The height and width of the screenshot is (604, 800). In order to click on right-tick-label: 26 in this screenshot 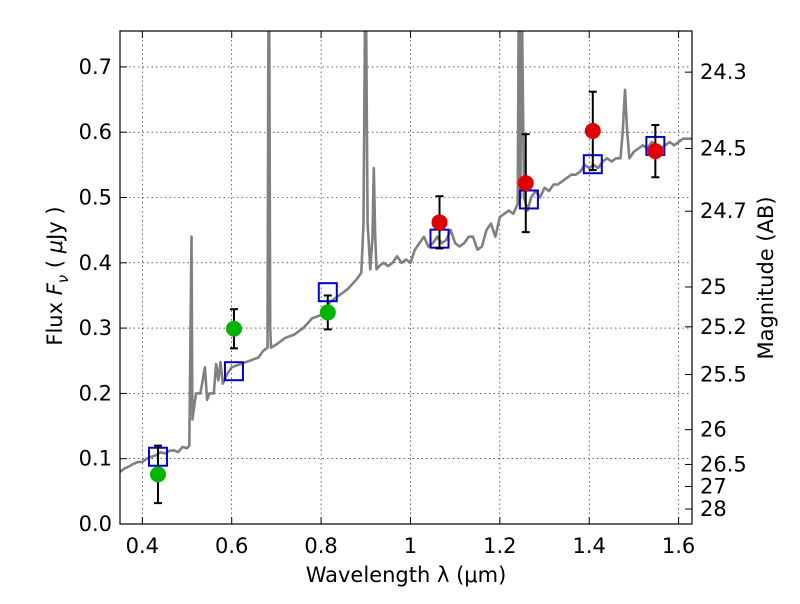, I will do `click(713, 430)`.